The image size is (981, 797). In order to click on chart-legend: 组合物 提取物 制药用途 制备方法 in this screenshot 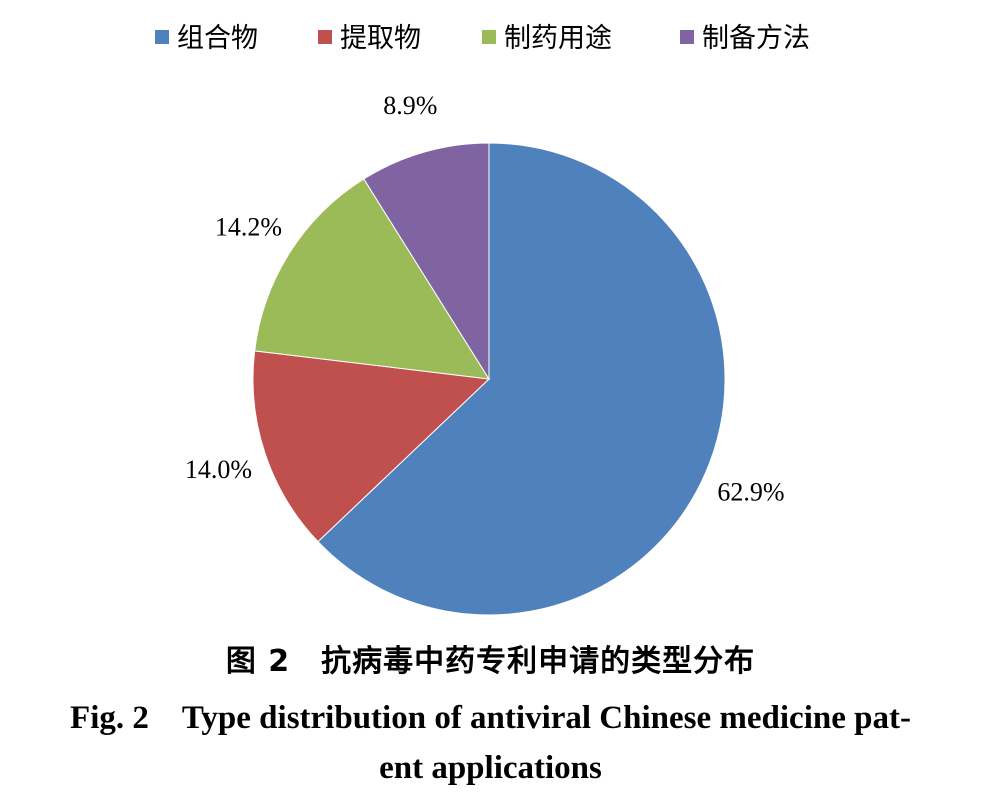, I will do `click(482, 38)`.